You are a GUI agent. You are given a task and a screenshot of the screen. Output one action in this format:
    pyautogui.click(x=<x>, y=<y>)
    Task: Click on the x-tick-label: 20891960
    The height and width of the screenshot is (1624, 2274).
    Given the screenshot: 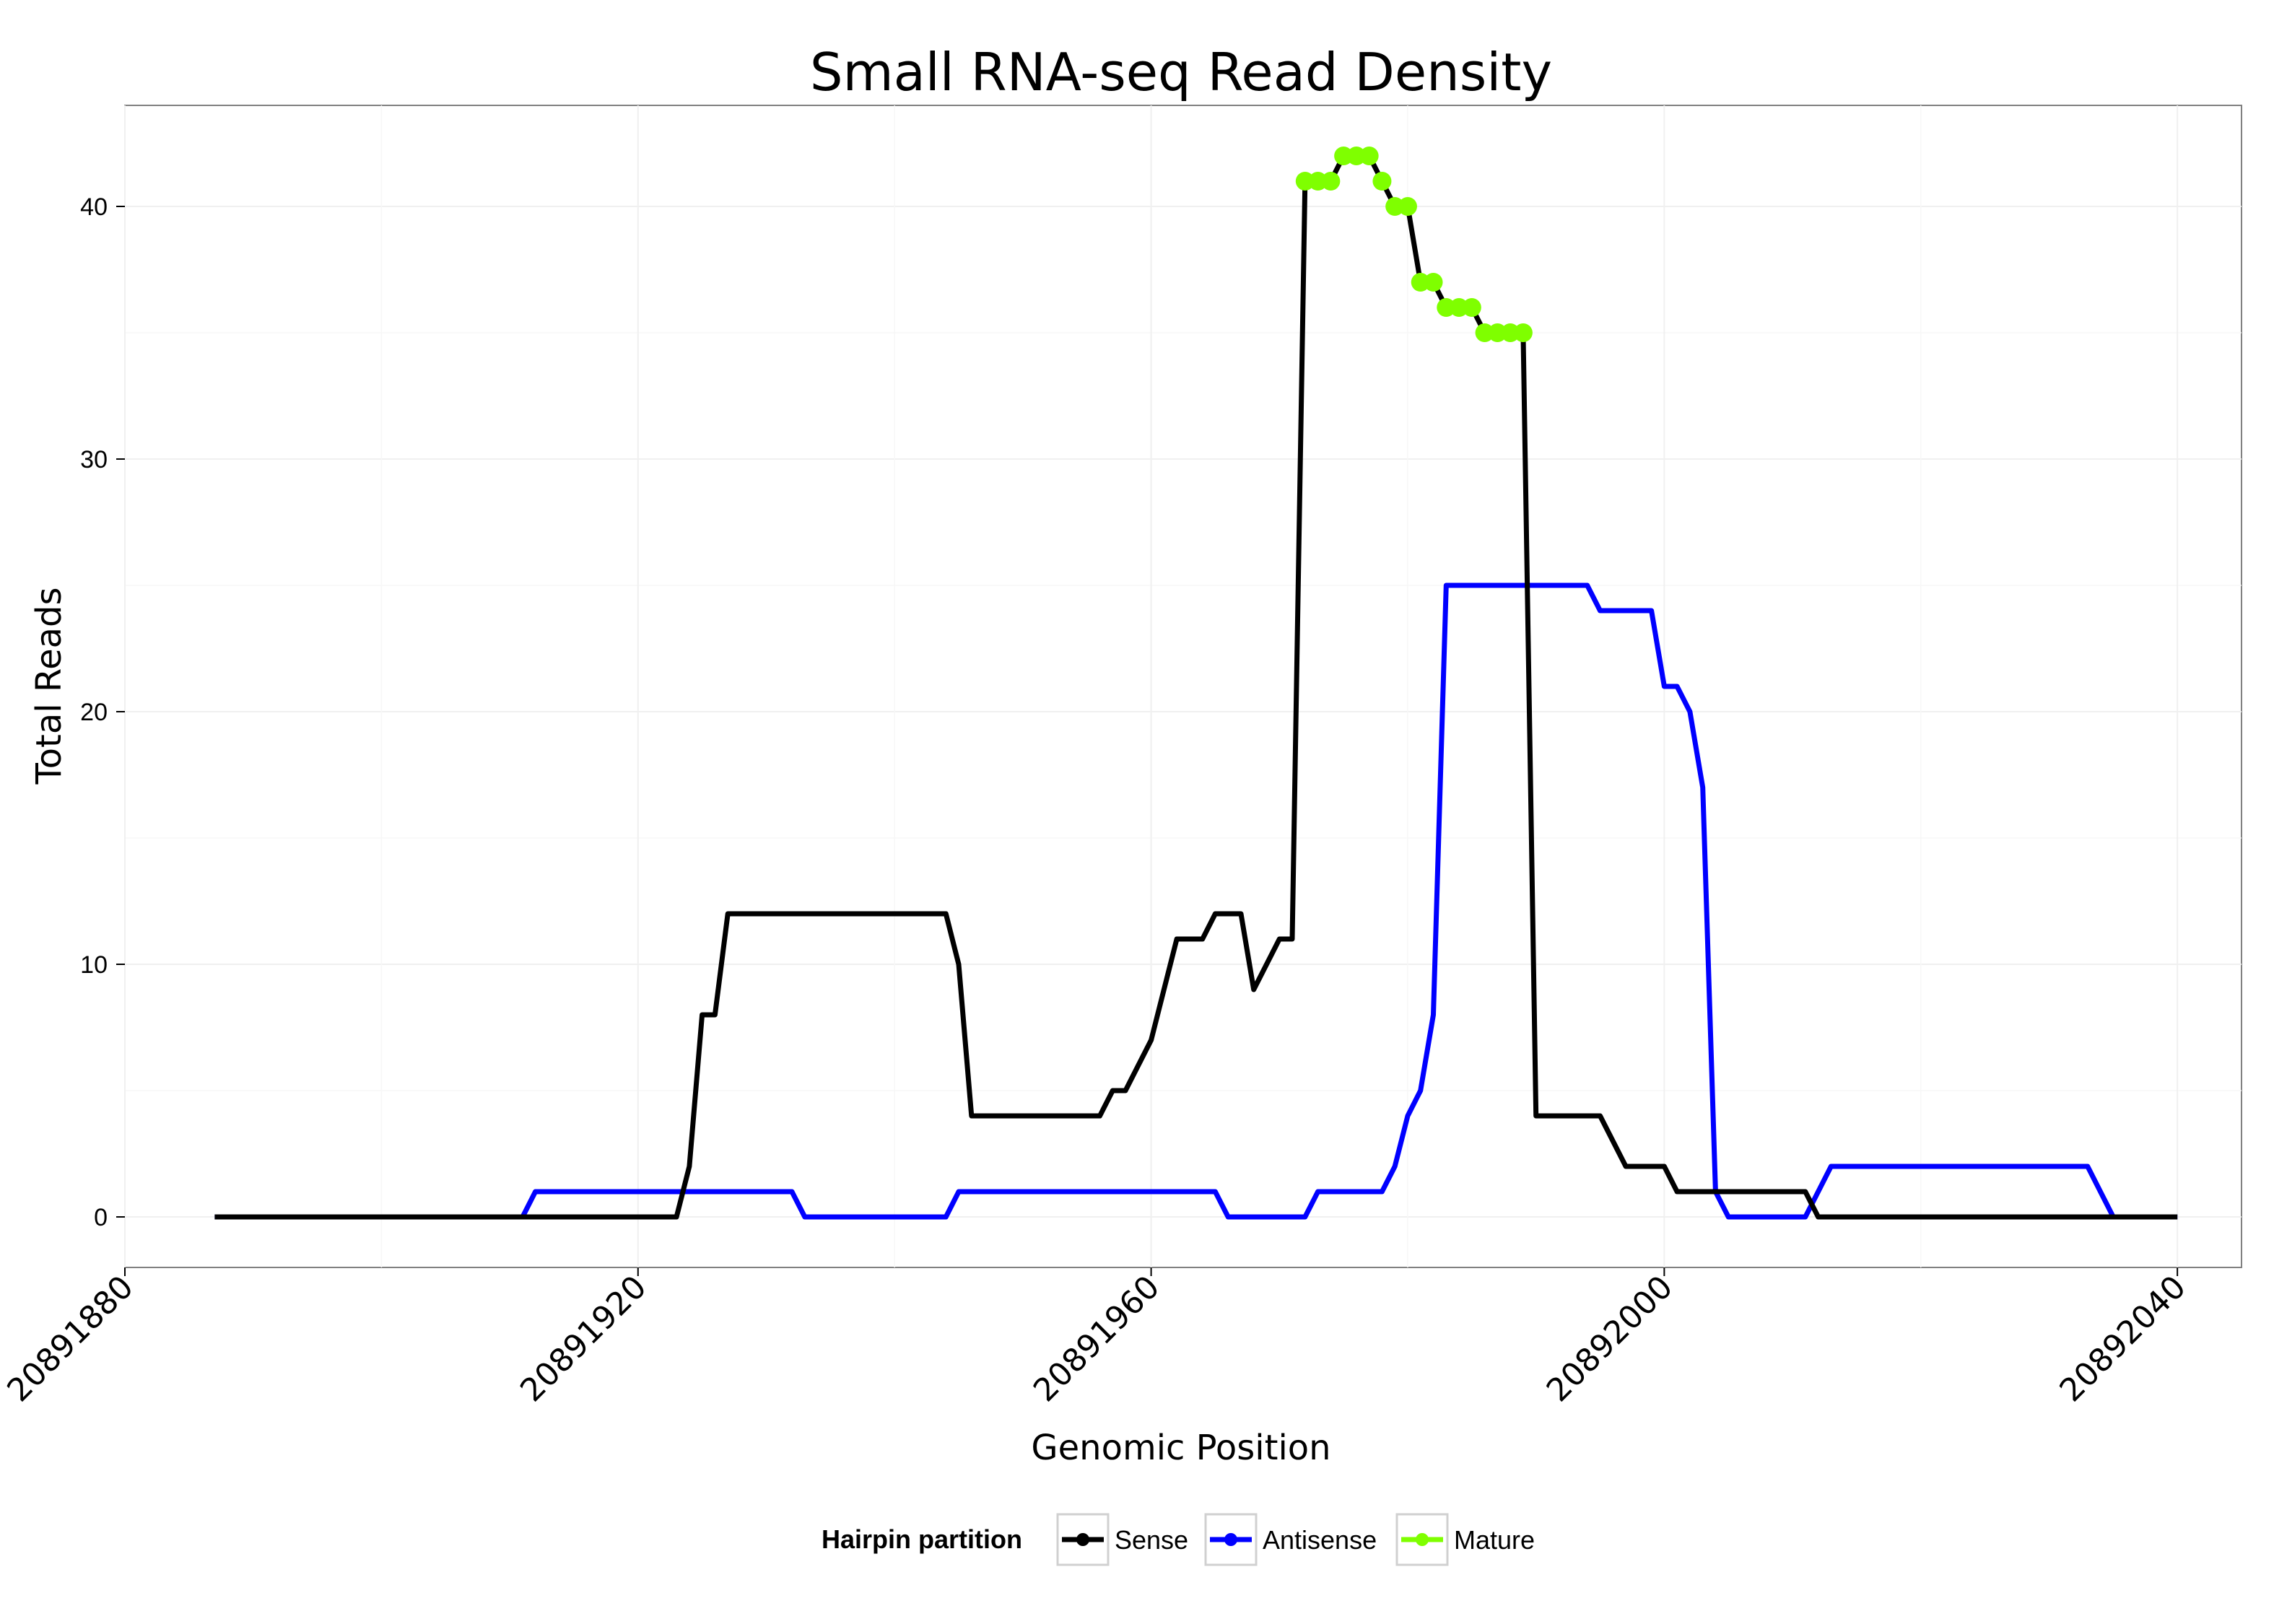 What is the action you would take?
    pyautogui.click(x=1097, y=1339)
    